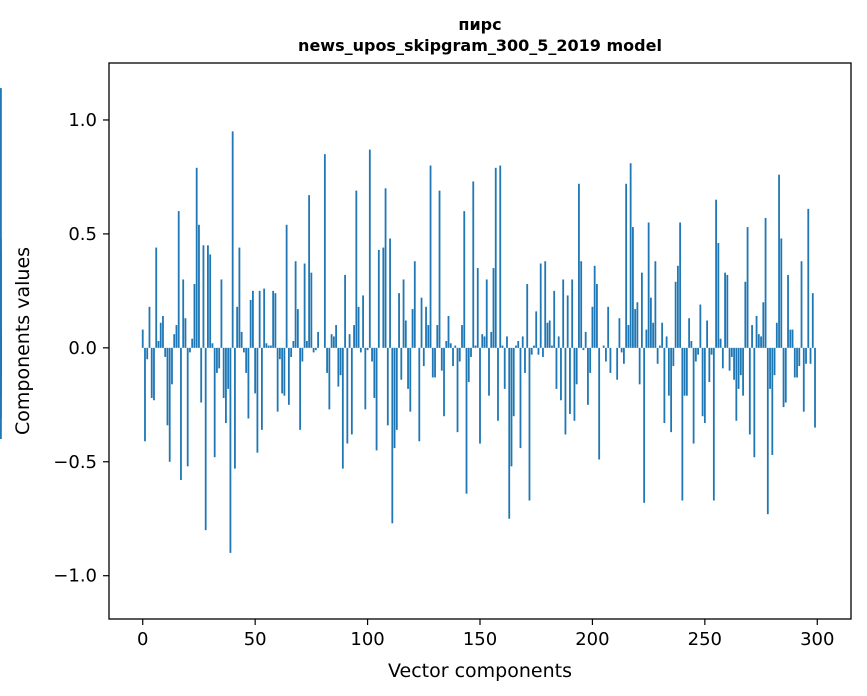 The width and height of the screenshot is (867, 696). What do you see at coordinates (367, 639) in the screenshot?
I see `x-tick-label: 100` at bounding box center [367, 639].